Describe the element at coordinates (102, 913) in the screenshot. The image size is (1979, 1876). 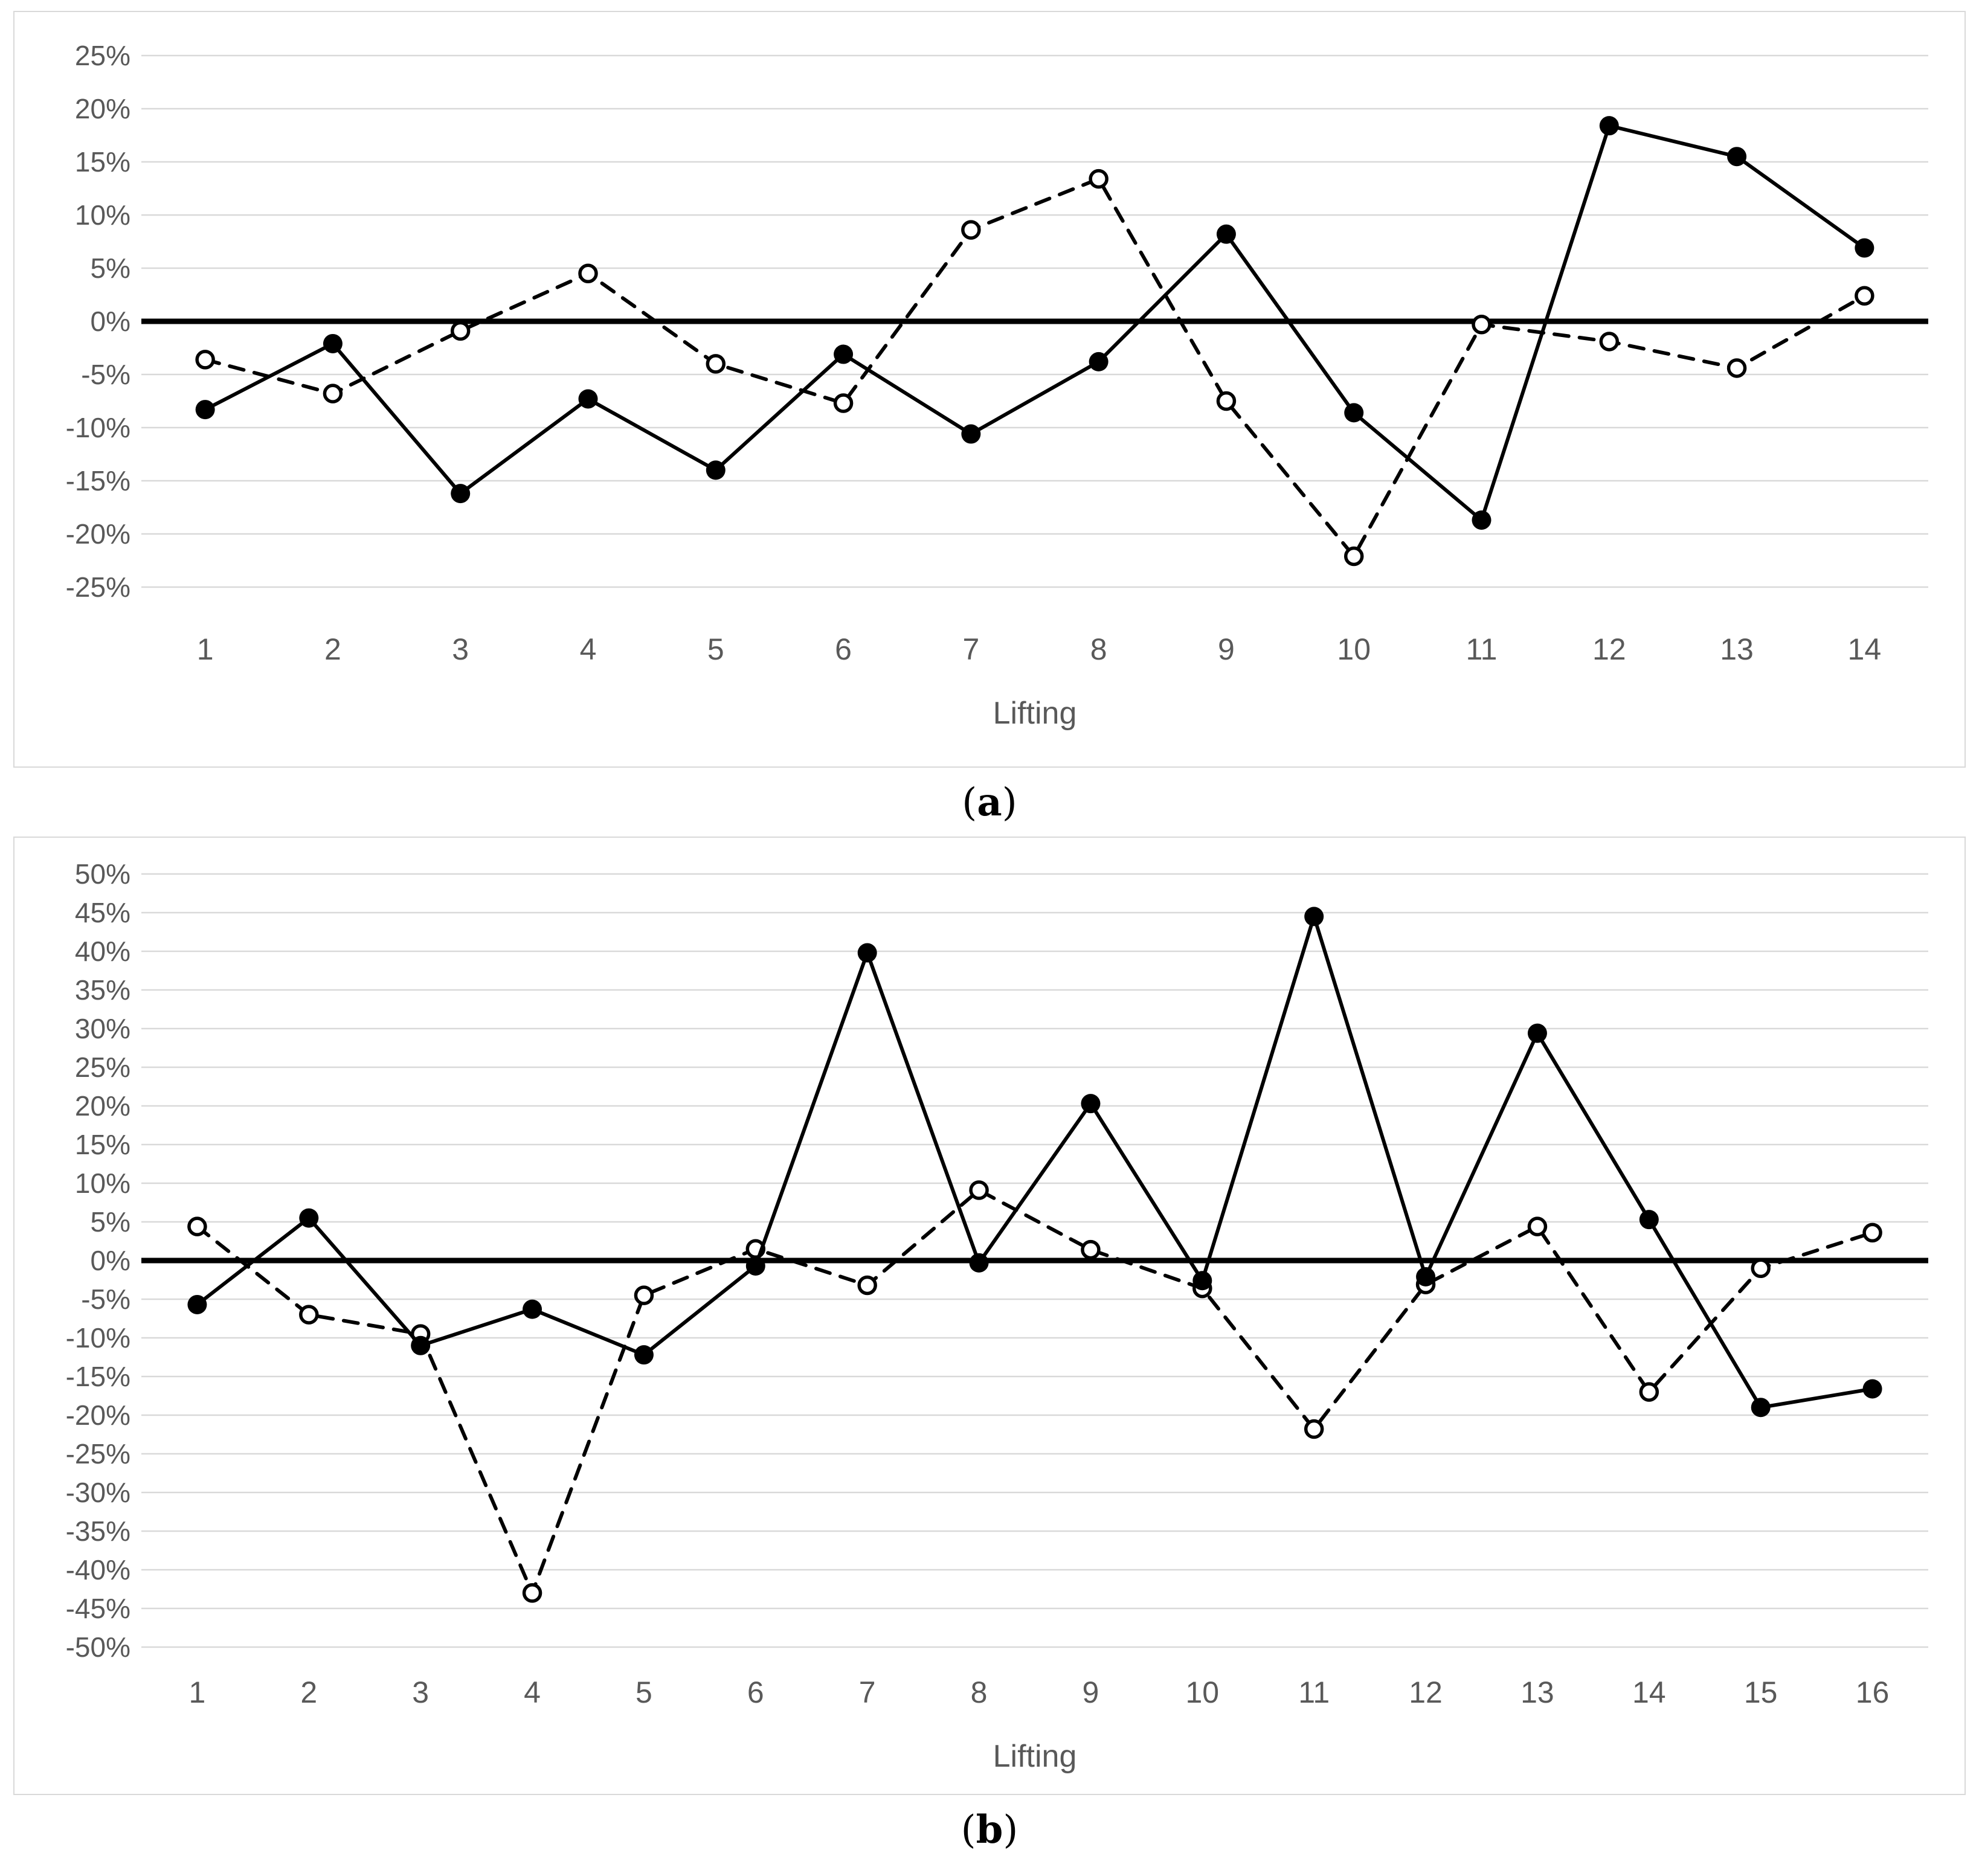
I see `y-tick-label: 45%` at that location.